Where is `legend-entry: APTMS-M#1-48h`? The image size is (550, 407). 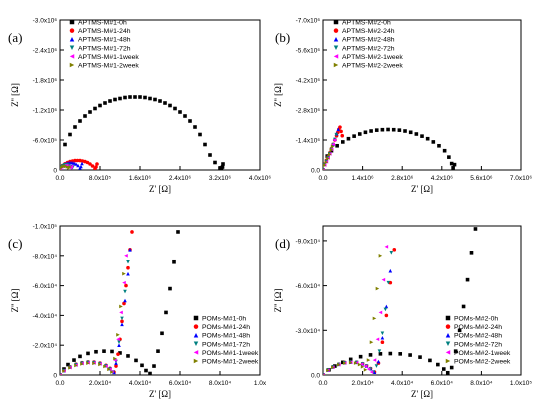 legend-entry: APTMS-M#1-48h is located at coordinates (104, 40).